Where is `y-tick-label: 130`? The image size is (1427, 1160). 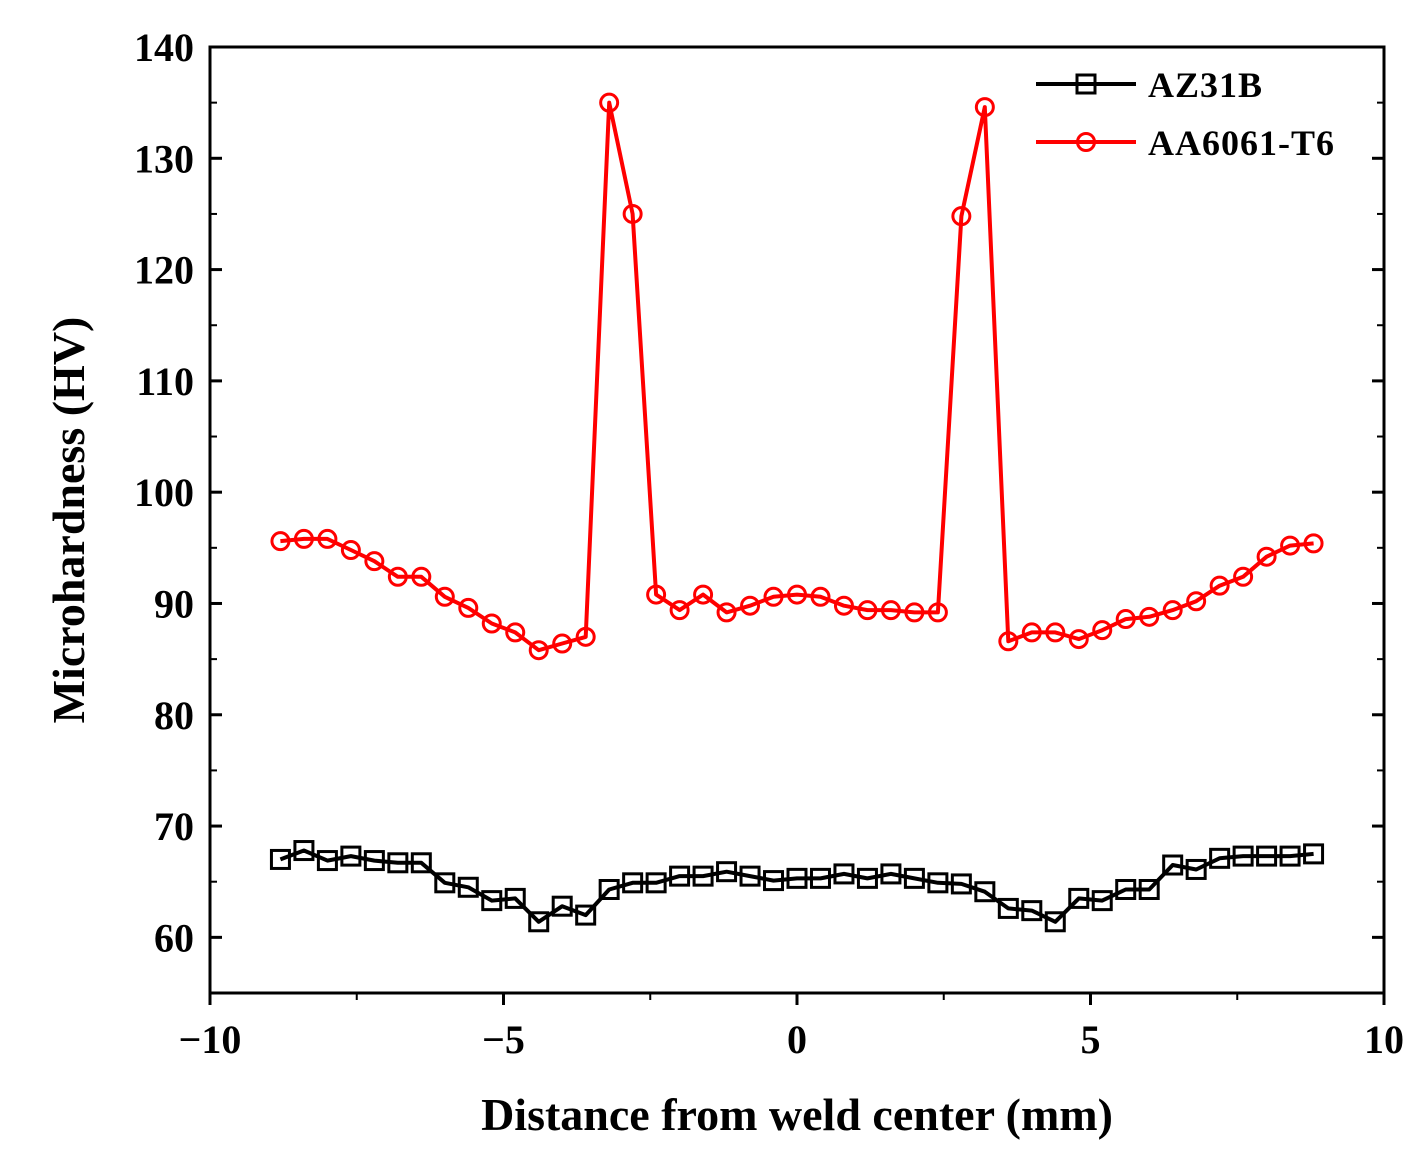
y-tick-label: 130 is located at coordinates (164, 158).